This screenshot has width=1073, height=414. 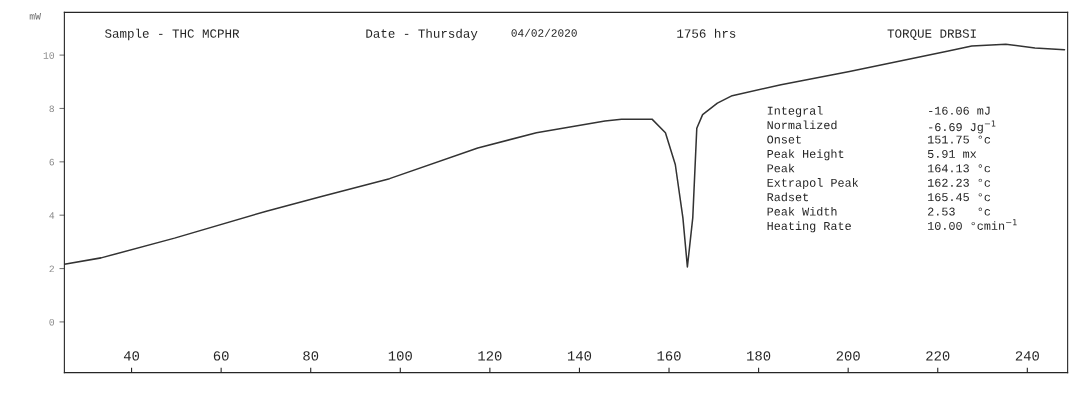 I want to click on annotation: 04/02/2020, so click(x=544, y=32).